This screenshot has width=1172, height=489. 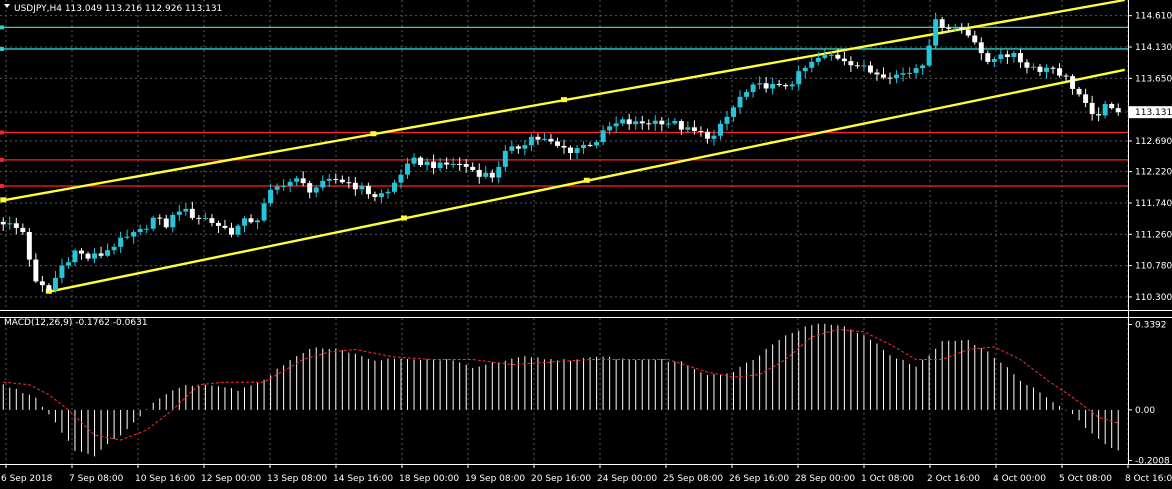 What do you see at coordinates (1085, 479) in the screenshot?
I see `time-tick-label: 5 Oct 08:00` at bounding box center [1085, 479].